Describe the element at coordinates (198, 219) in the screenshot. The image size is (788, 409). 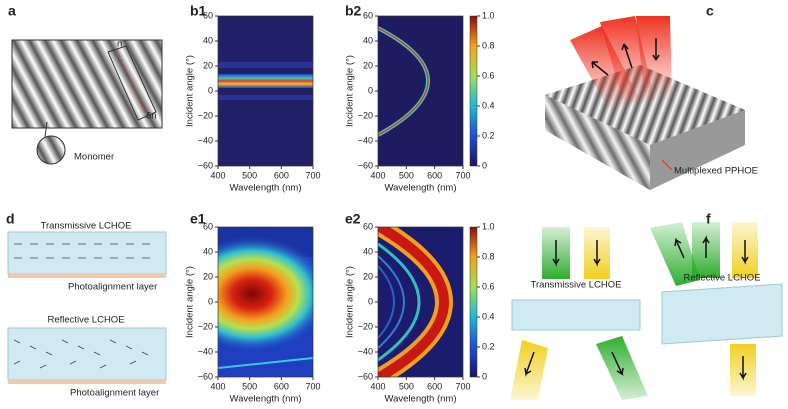
I see `panel-label: e1` at that location.